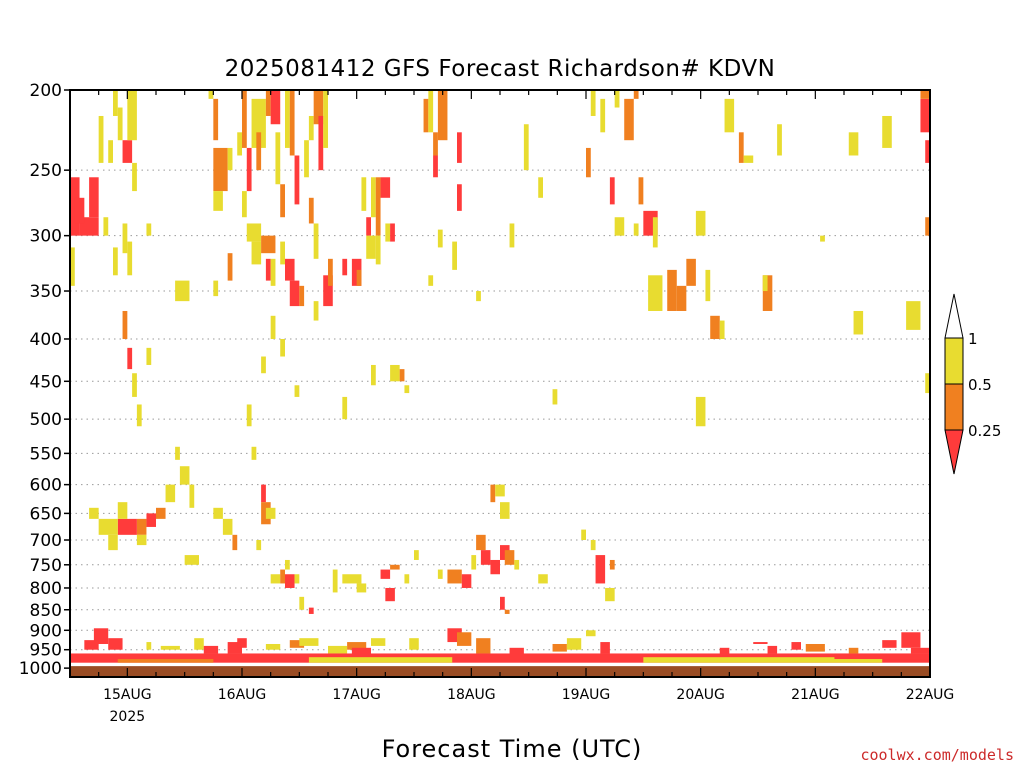  I want to click on y-tick-label: 500, so click(46, 420).